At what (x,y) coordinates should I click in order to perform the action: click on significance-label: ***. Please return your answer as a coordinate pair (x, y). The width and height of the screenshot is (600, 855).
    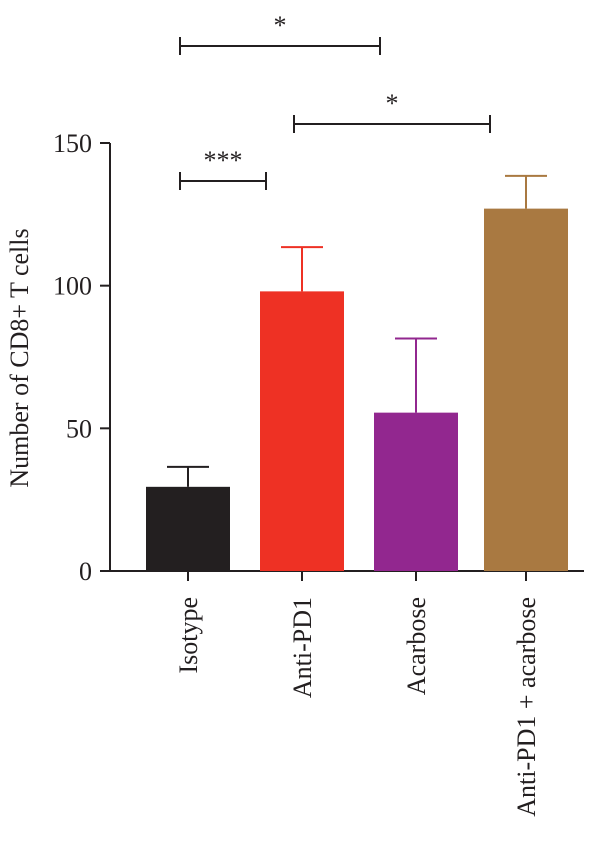
    Looking at the image, I should click on (223, 160).